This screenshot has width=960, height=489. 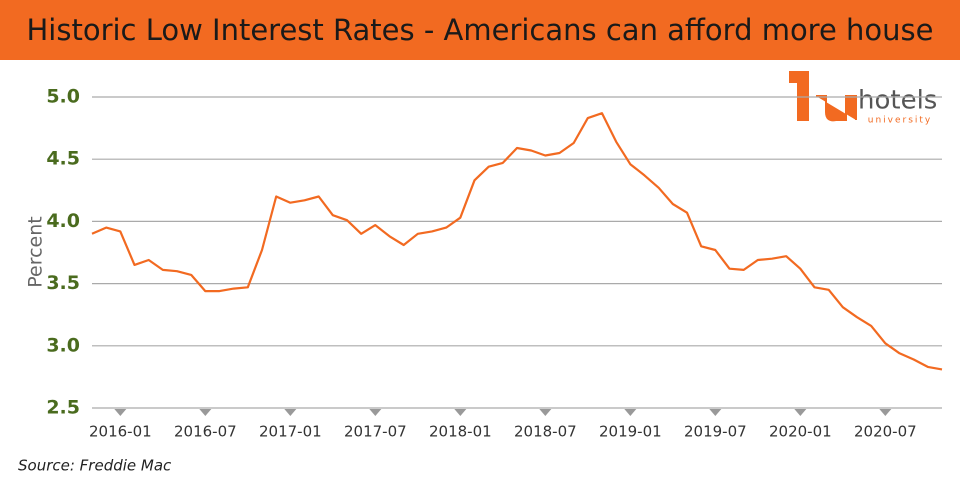 What do you see at coordinates (63, 408) in the screenshot?
I see `y-tick-label: 2.5` at bounding box center [63, 408].